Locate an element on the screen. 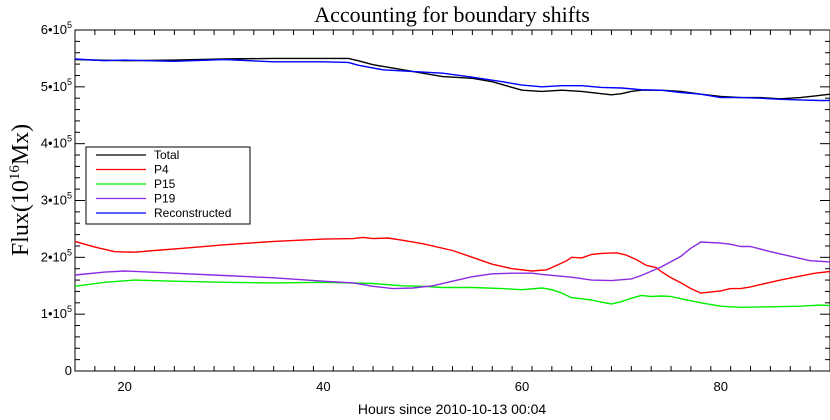 Image resolution: width=830 pixels, height=420 pixels. x-tick-label: 80 is located at coordinates (720, 386).